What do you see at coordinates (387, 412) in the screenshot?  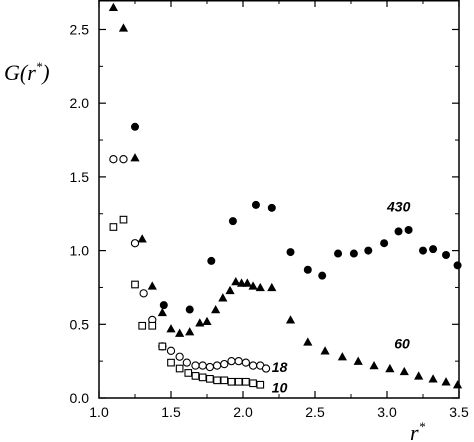 I see `x-tick-label: 3.0` at bounding box center [387, 412].